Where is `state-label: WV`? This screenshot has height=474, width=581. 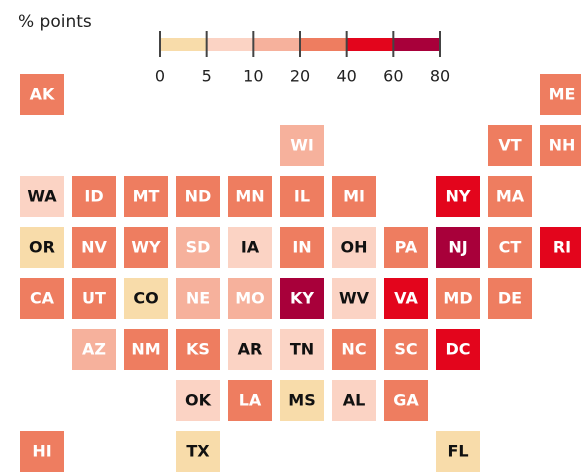 state-label: WV is located at coordinates (354, 298).